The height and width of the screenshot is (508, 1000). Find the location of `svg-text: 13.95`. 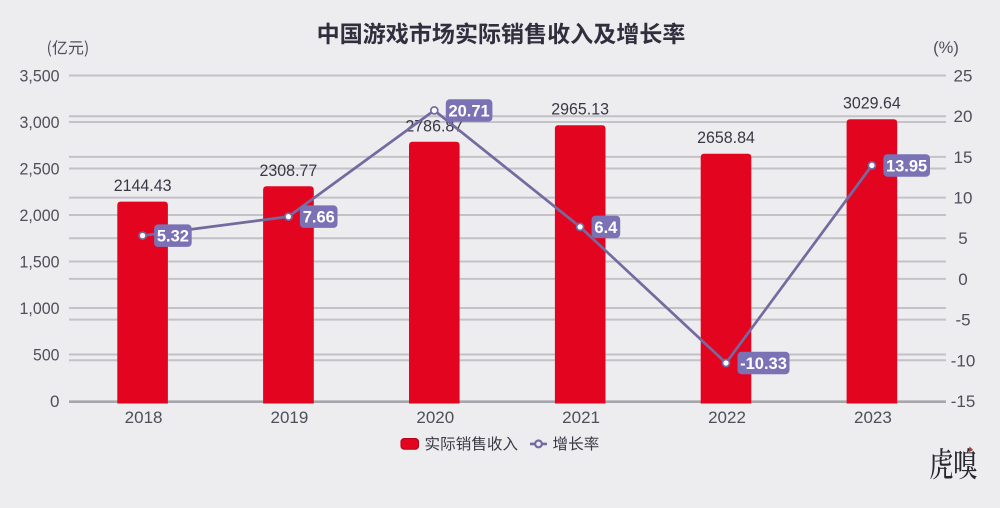

svg-text: 13.95 is located at coordinates (906, 166).